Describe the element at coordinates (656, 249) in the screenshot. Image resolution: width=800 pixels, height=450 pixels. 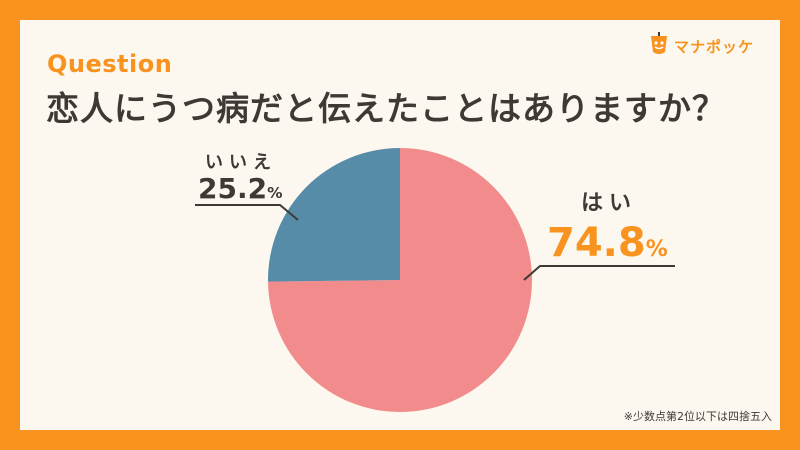
I see `slice-value-yes-unit: %` at that location.